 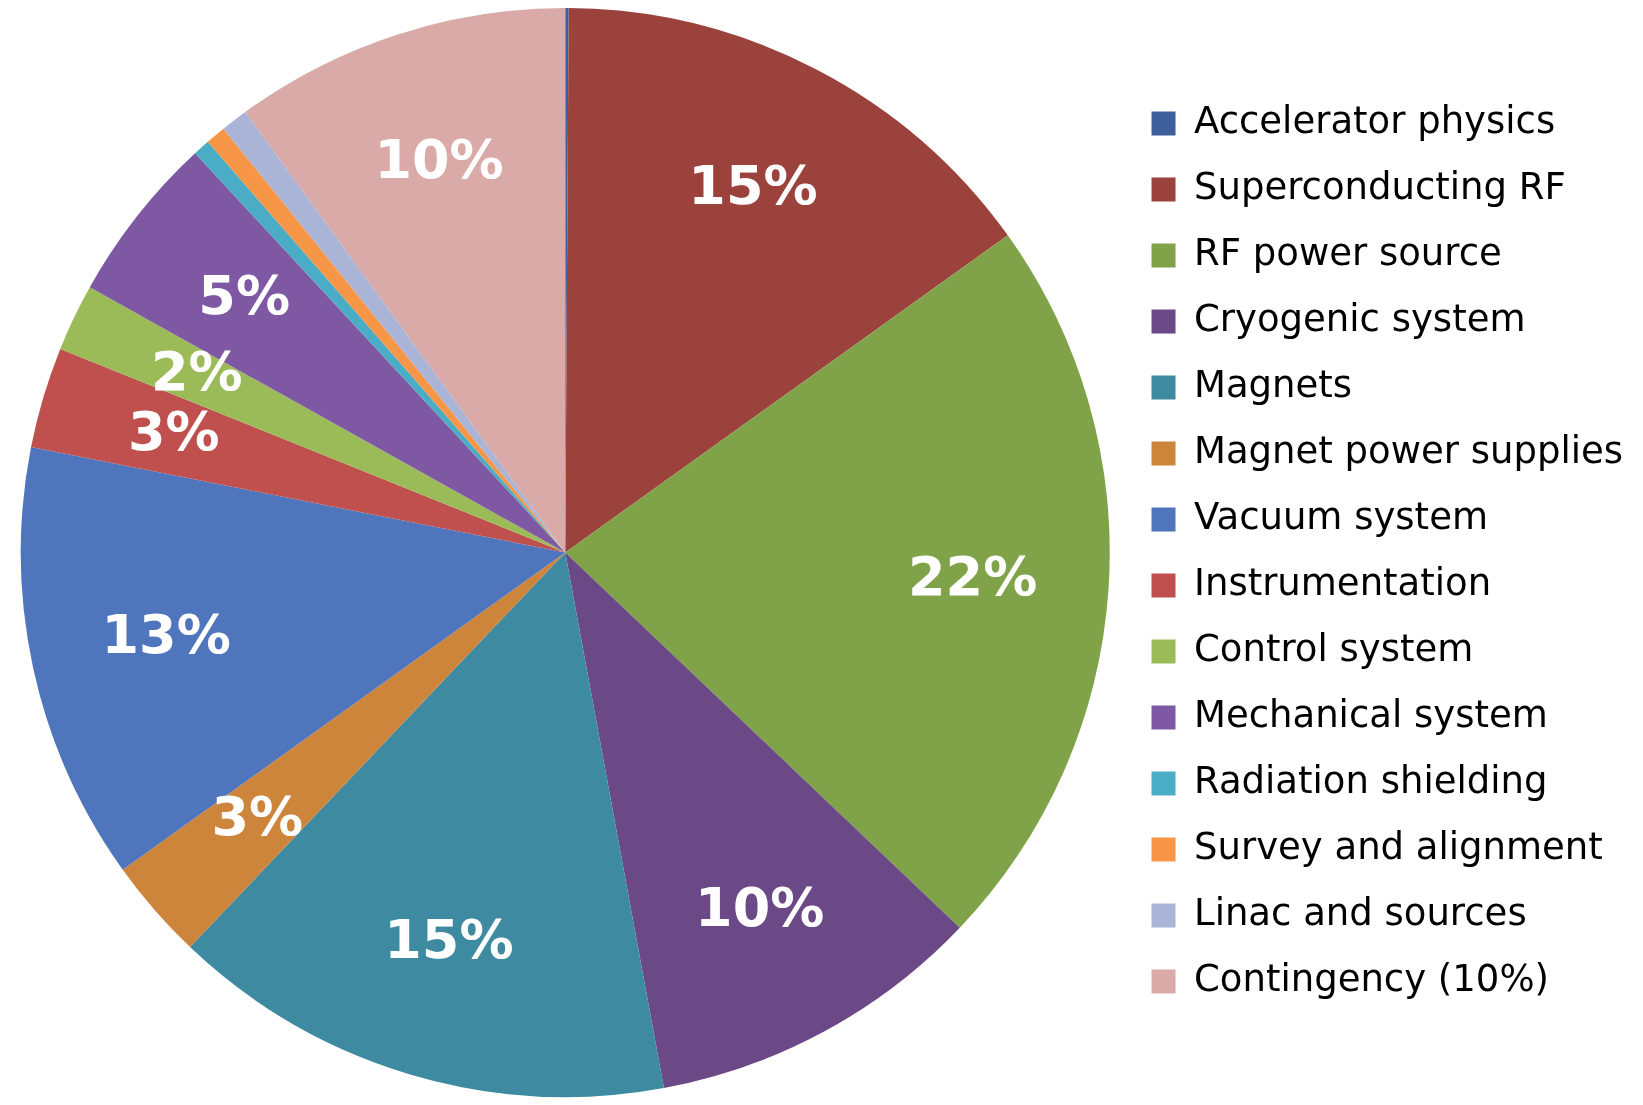 I want to click on legend-label: Linac and sources, so click(x=1360, y=913).